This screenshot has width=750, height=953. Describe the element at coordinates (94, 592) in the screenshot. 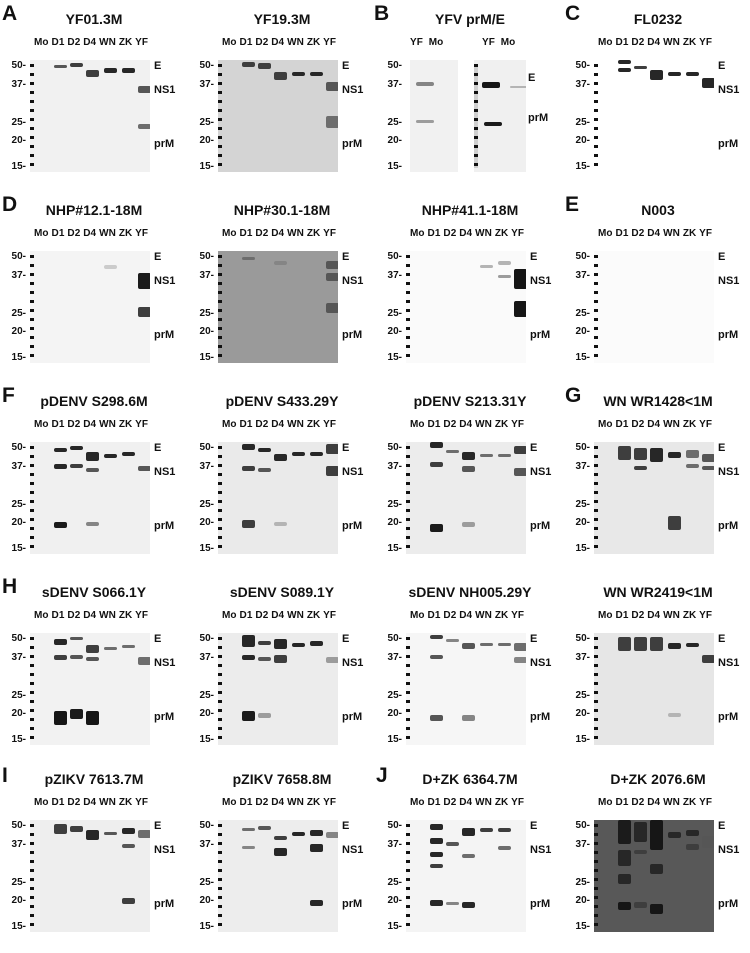

I see `panel-title-sdenv-s066-1y: sDENV S066.1Y` at that location.